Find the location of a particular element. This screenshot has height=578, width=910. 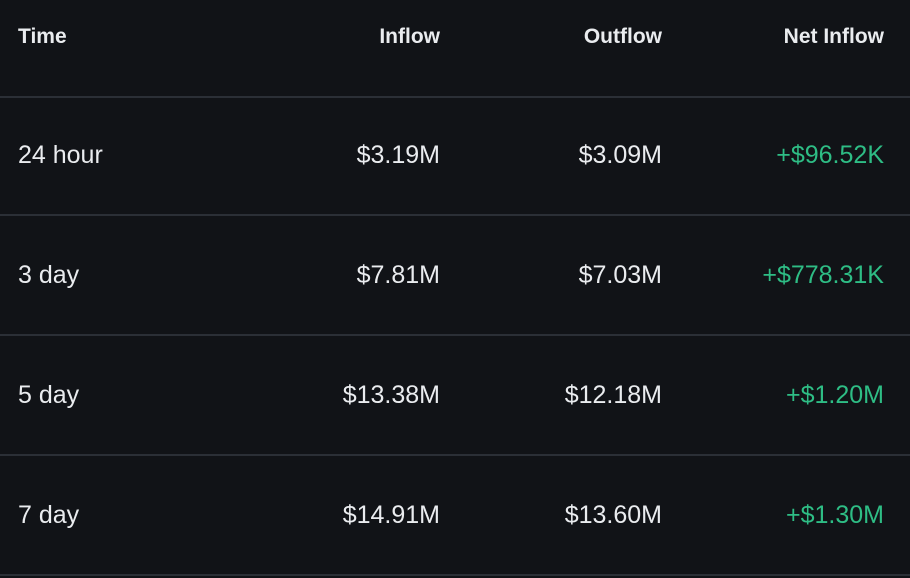

value-cell: +$1.20M is located at coordinates (835, 395).